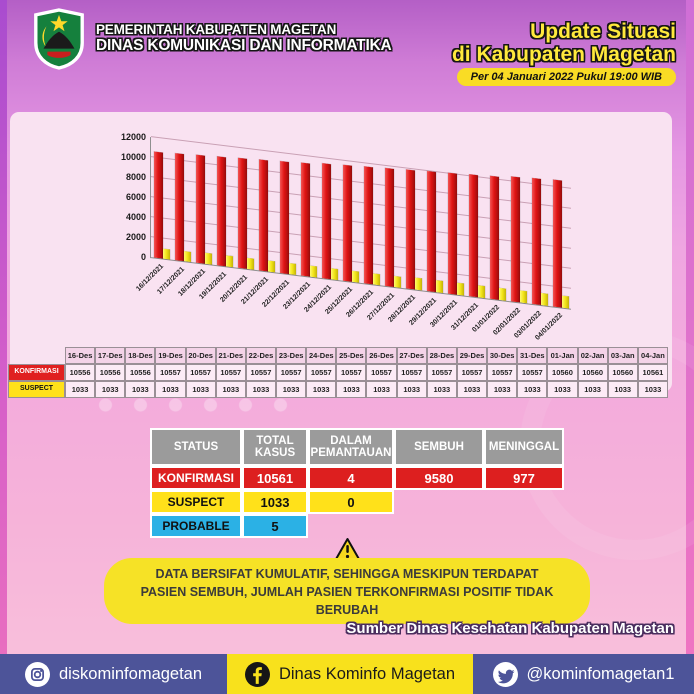  What do you see at coordinates (439, 478) in the screenshot?
I see `summary-value-cell: 9580` at bounding box center [439, 478].